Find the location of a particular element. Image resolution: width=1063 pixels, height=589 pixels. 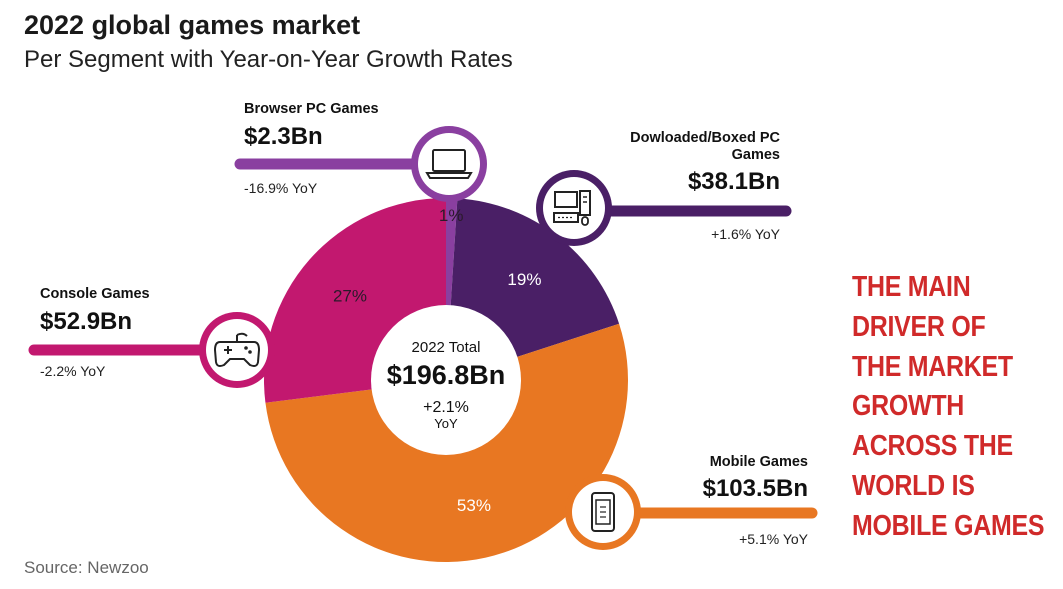

callout-line: THE MARKET is located at coordinates (932, 366).